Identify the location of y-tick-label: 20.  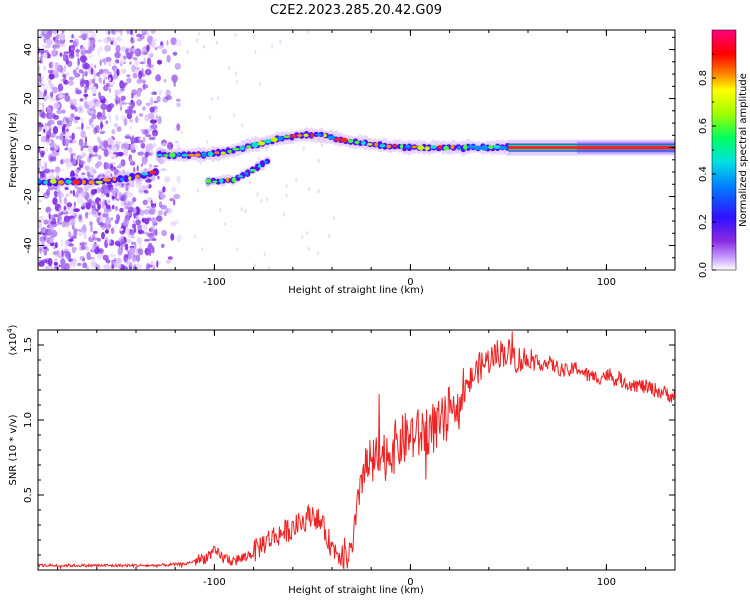
(28, 98).